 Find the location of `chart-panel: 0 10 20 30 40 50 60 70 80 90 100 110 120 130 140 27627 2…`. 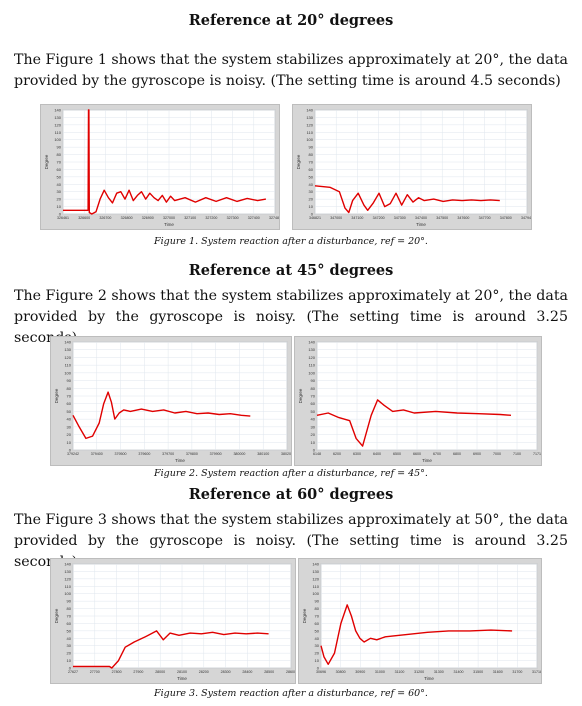

chart-panel: 0 10 20 30 40 50 60 70 80 90 100 110 120 130 140 27627 2… is located at coordinates (173, 621).